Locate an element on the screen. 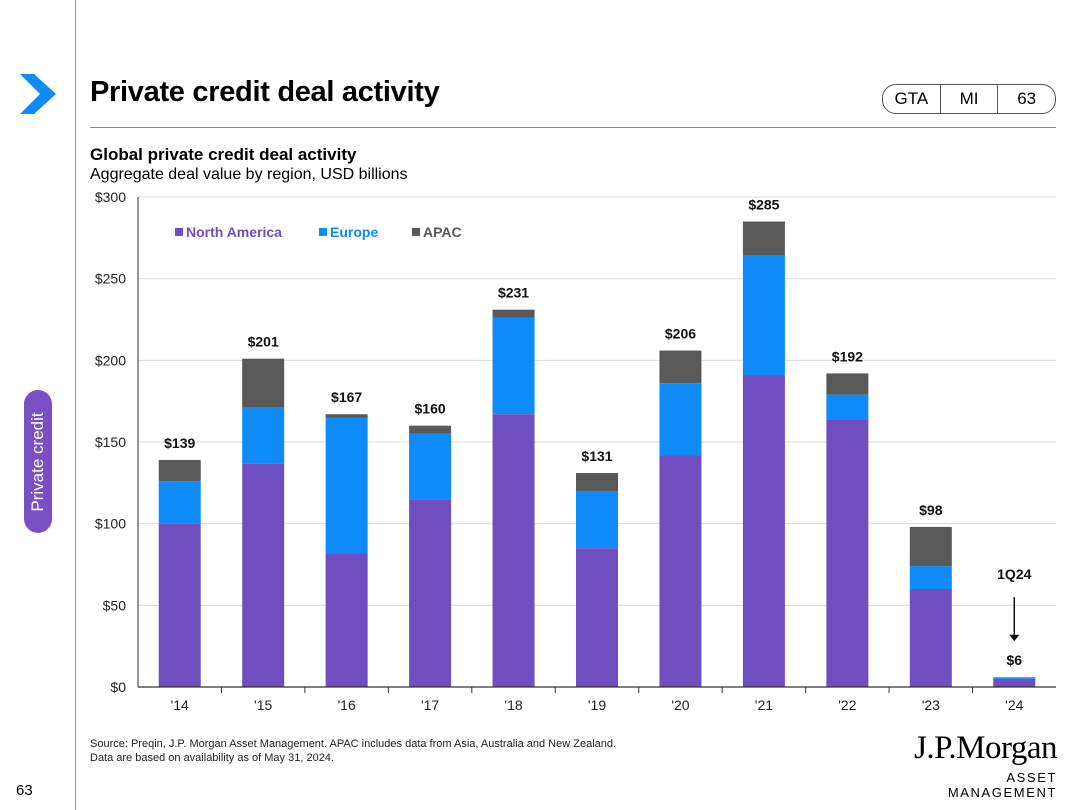 The height and width of the screenshot is (810, 1080). y-tick-label: $0 is located at coordinates (118, 687).